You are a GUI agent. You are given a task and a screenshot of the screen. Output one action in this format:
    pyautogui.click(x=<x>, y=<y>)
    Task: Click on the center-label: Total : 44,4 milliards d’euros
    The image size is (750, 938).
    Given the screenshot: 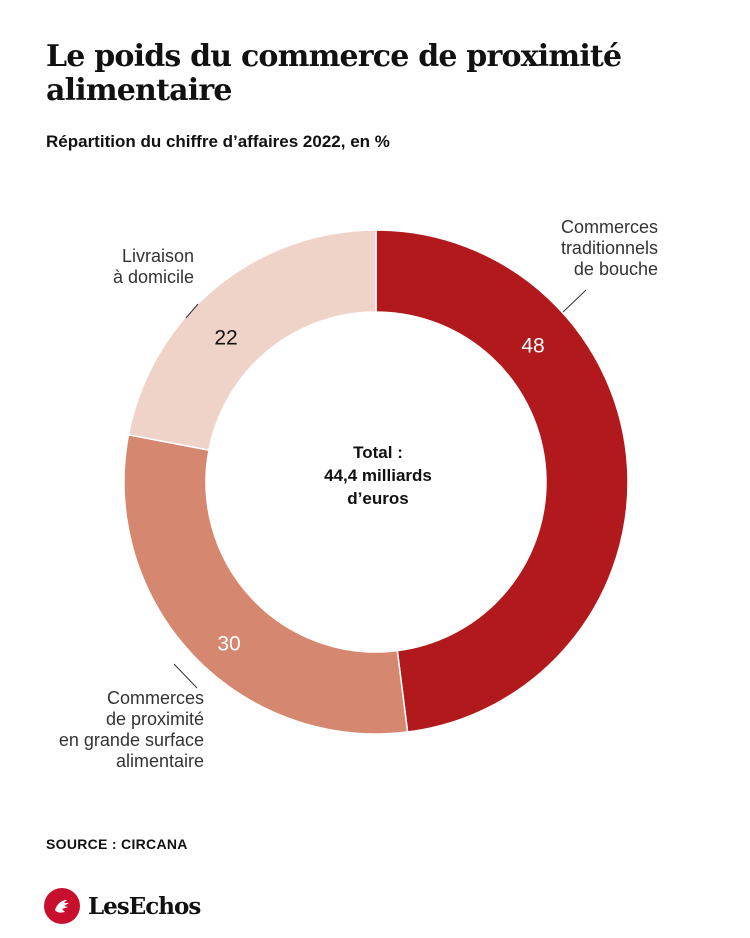 What is the action you would take?
    pyautogui.click(x=378, y=475)
    